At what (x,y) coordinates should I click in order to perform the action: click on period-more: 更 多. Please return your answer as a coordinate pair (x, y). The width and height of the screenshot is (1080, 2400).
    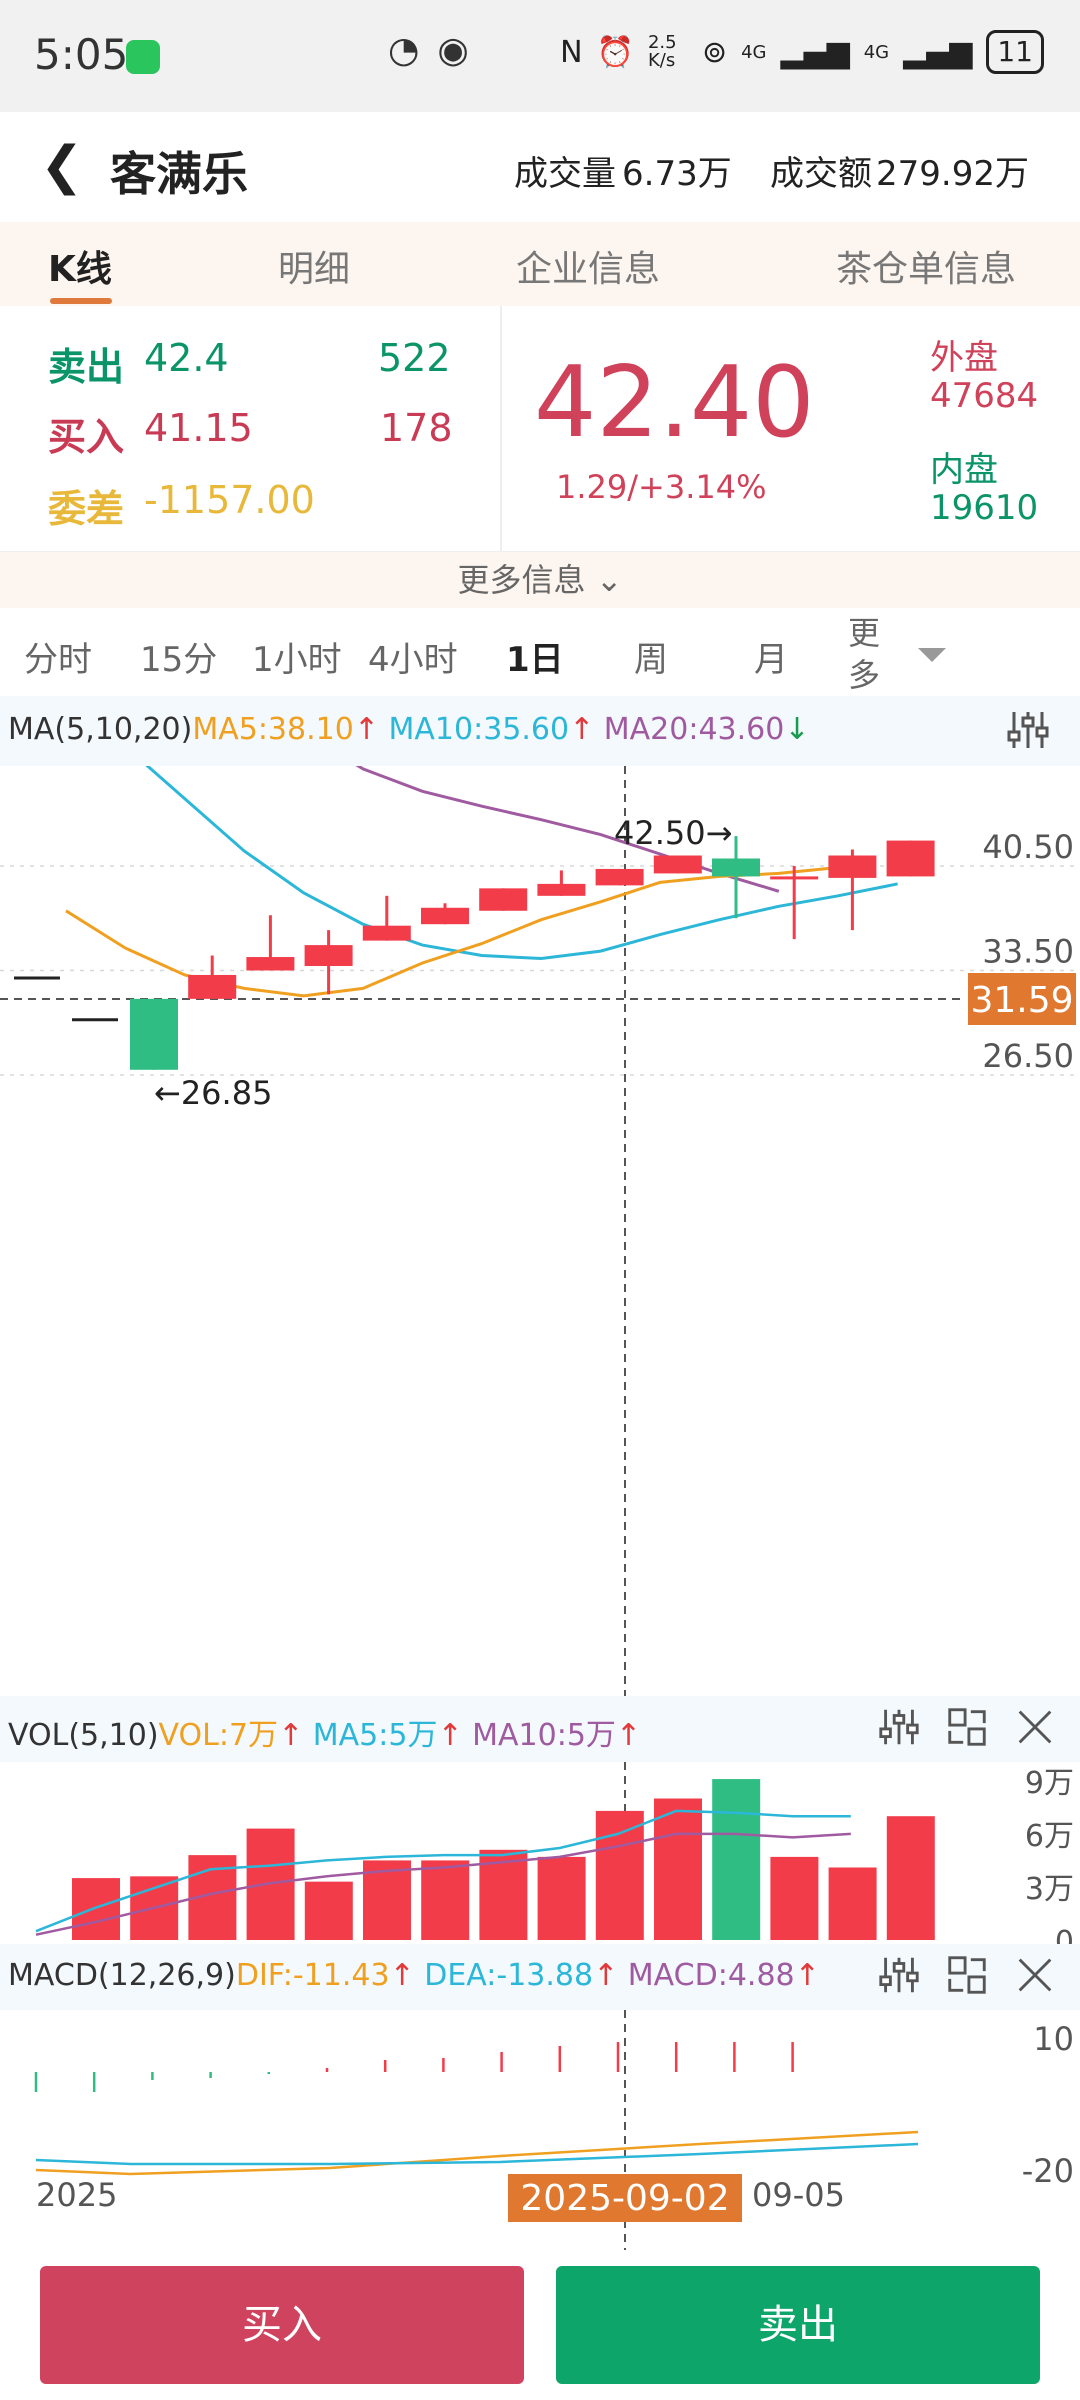
    Looking at the image, I should click on (864, 654).